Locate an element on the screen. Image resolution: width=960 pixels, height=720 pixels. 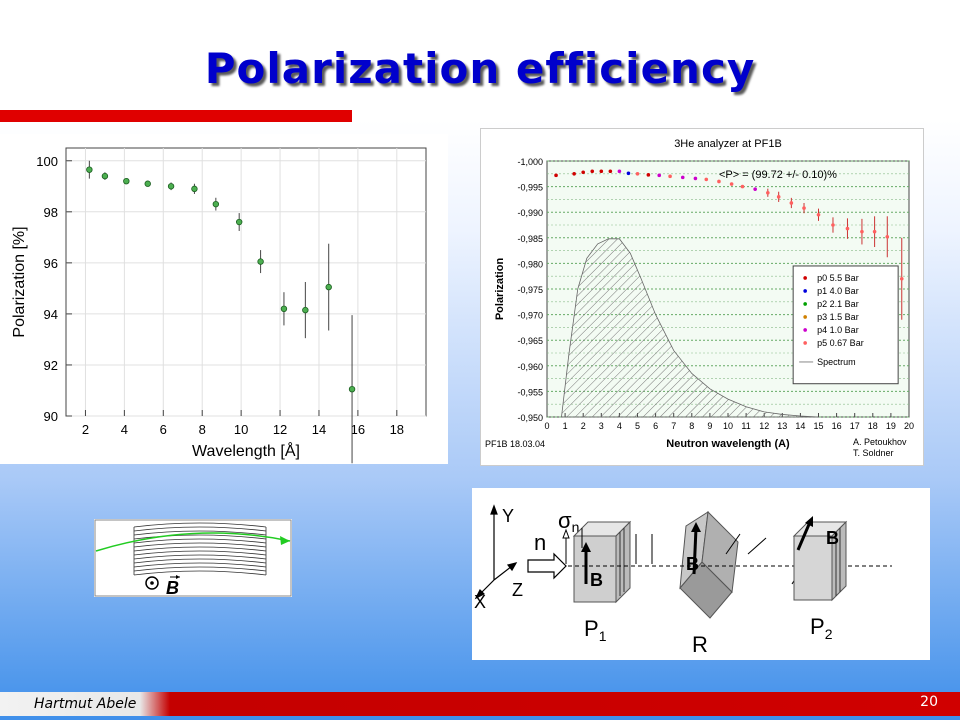
y-tick-label: -0,970 is located at coordinates (530, 316).